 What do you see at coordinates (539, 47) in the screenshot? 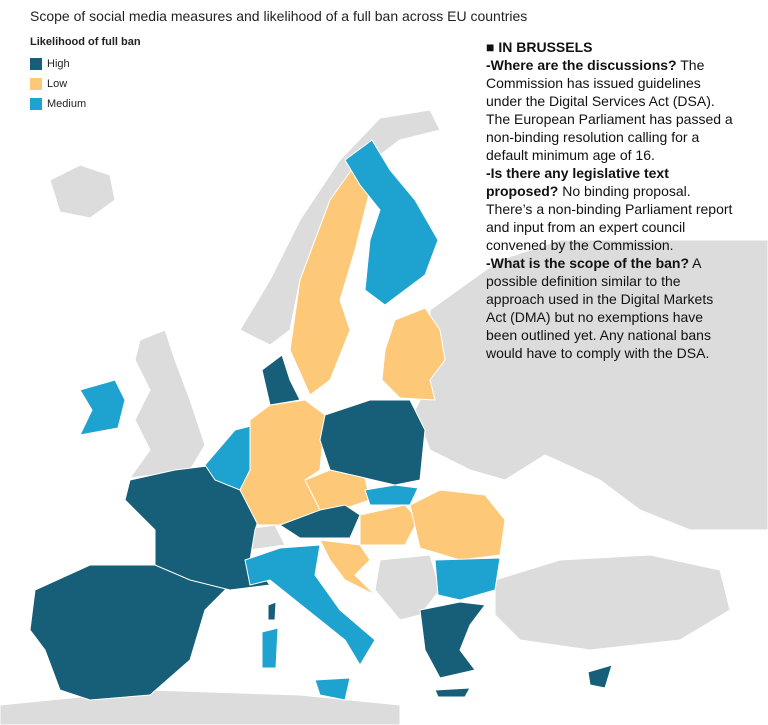
I see `panel-heading: ■ IN BRUSSELS` at bounding box center [539, 47].